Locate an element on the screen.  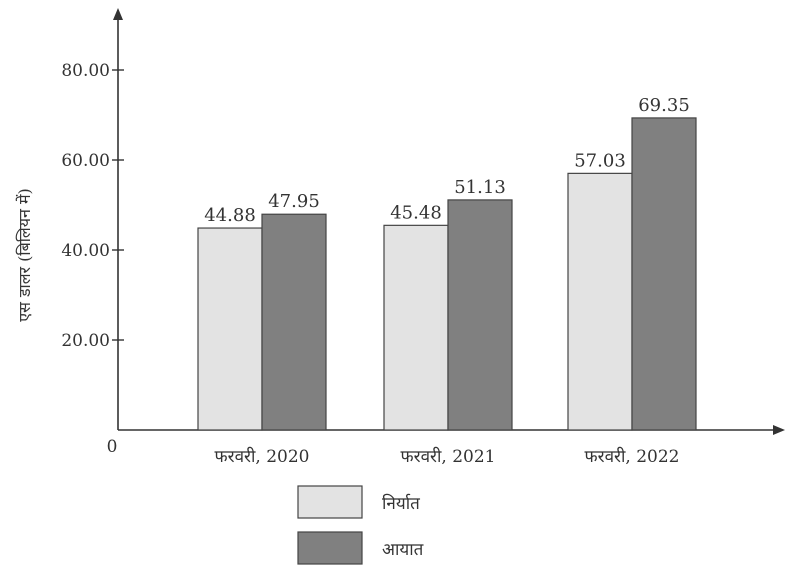
data-label: 51.13 is located at coordinates (480, 187).